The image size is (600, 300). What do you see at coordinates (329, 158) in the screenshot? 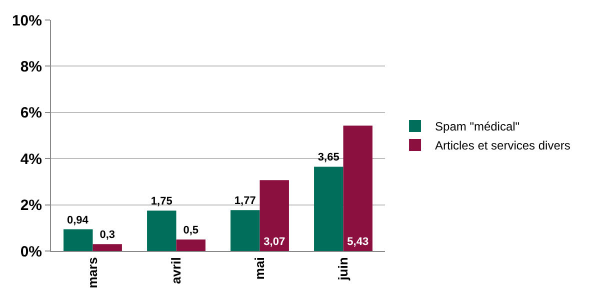
I see `data-label: 3,65` at bounding box center [329, 158].